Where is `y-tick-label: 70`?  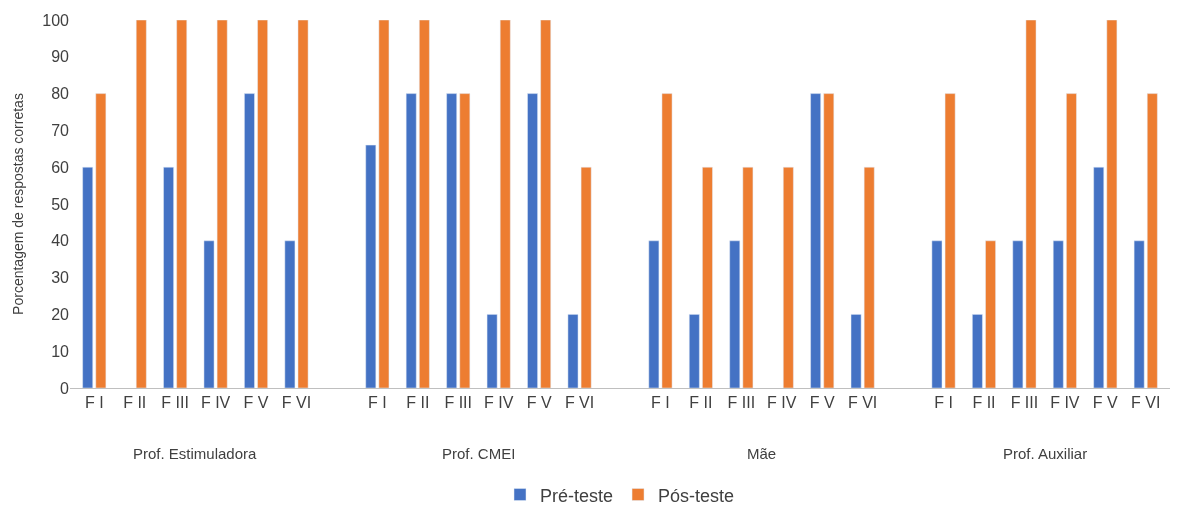 y-tick-label: 70 is located at coordinates (60, 130).